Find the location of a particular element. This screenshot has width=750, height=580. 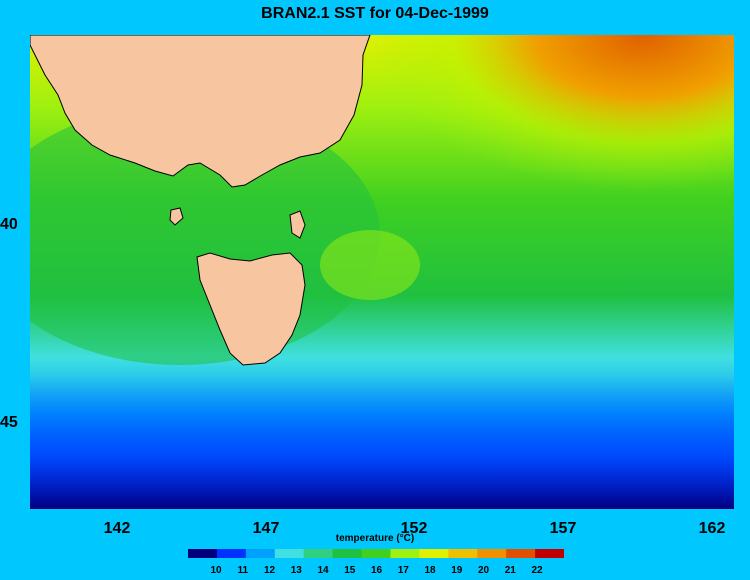

x-tick: 152 is located at coordinates (414, 528).